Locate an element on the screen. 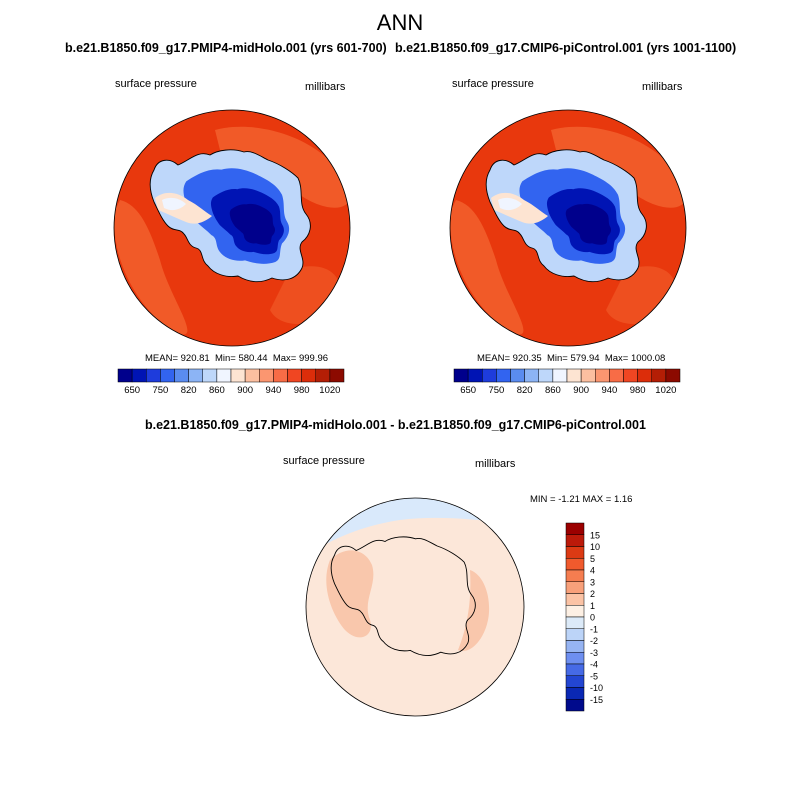 This screenshot has height=800, width=800. panel-1-colorbar: 650 750 820 860 900 940 980 1020 is located at coordinates (231, 382).